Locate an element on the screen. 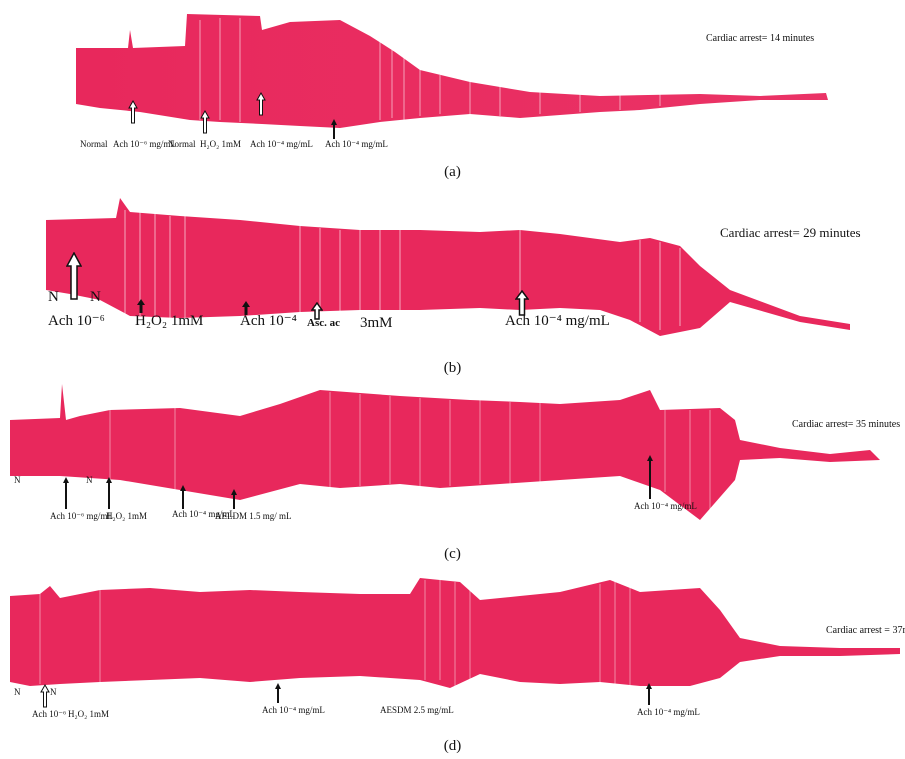 Image resolution: width=905 pixels, height=759 pixels. panel-a-trace is located at coordinates (452, 71).